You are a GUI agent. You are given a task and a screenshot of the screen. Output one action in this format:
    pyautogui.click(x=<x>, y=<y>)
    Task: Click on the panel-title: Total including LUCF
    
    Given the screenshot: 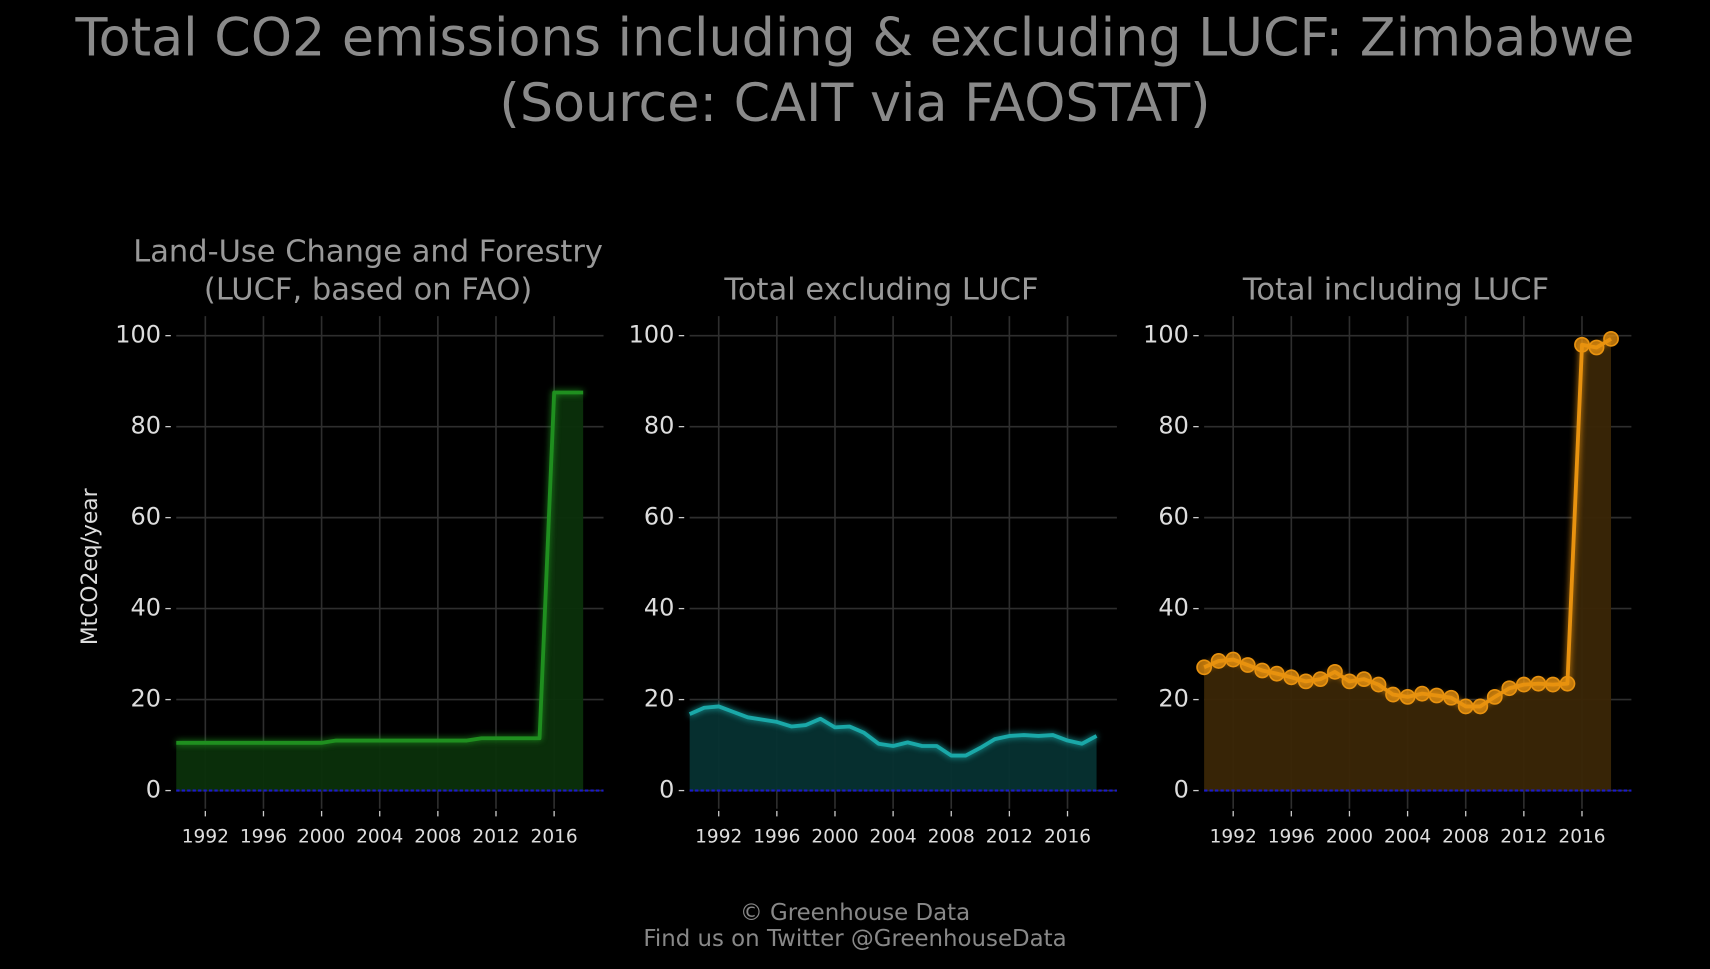 What is the action you would take?
    pyautogui.click(x=1395, y=290)
    